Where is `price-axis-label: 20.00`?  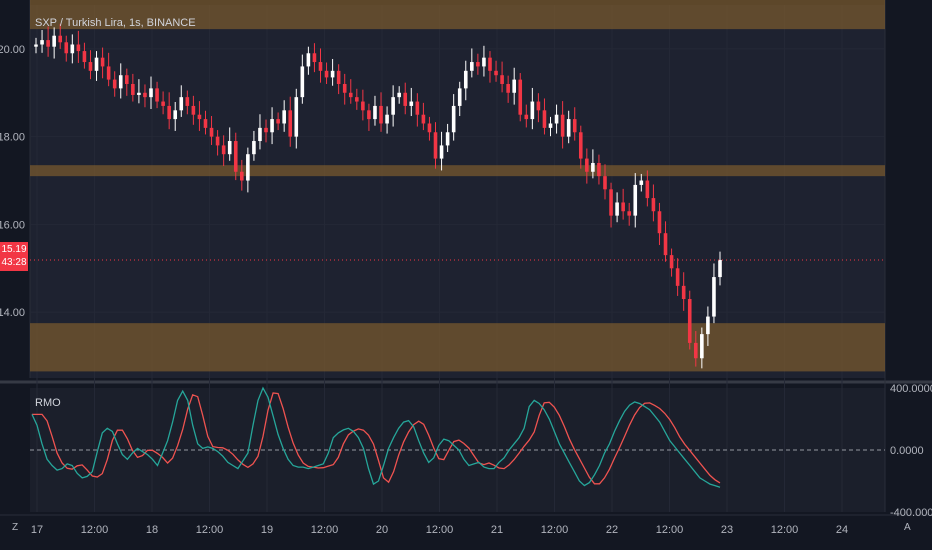
price-axis-label: 20.00 is located at coordinates (12, 50).